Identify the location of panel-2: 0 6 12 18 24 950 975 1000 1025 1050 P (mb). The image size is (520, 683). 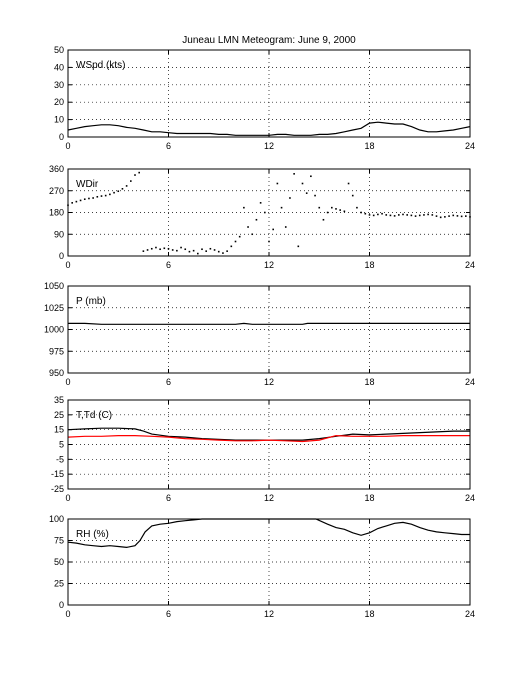
(259, 334).